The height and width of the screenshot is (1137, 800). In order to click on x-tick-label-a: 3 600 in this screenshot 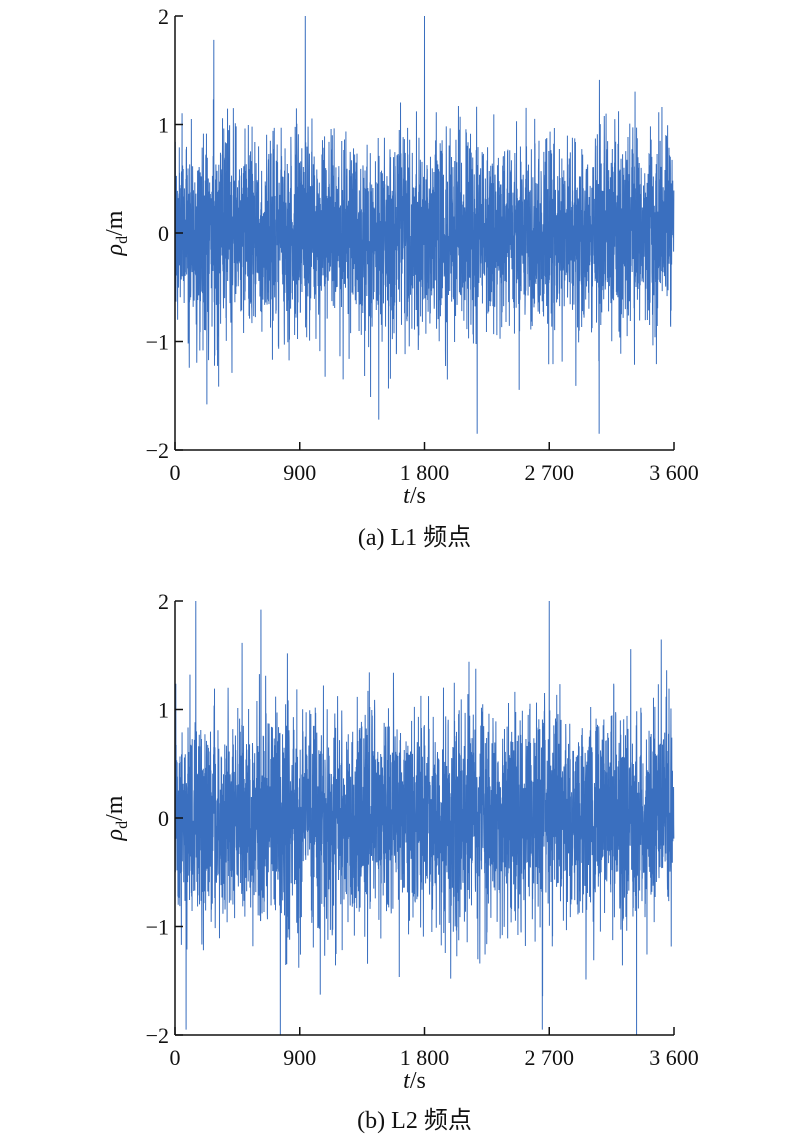, I will do `click(674, 472)`.